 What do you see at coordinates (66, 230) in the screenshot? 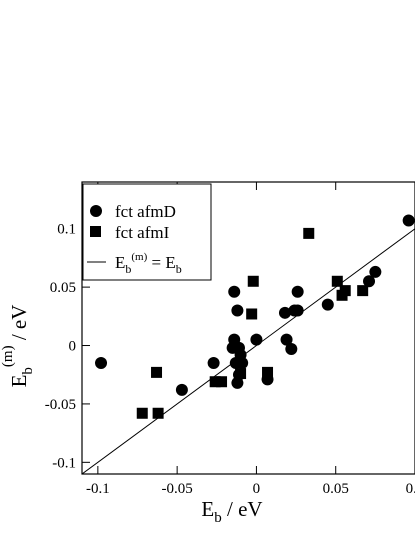
I see `y-tick-label: 0.1` at bounding box center [66, 230].